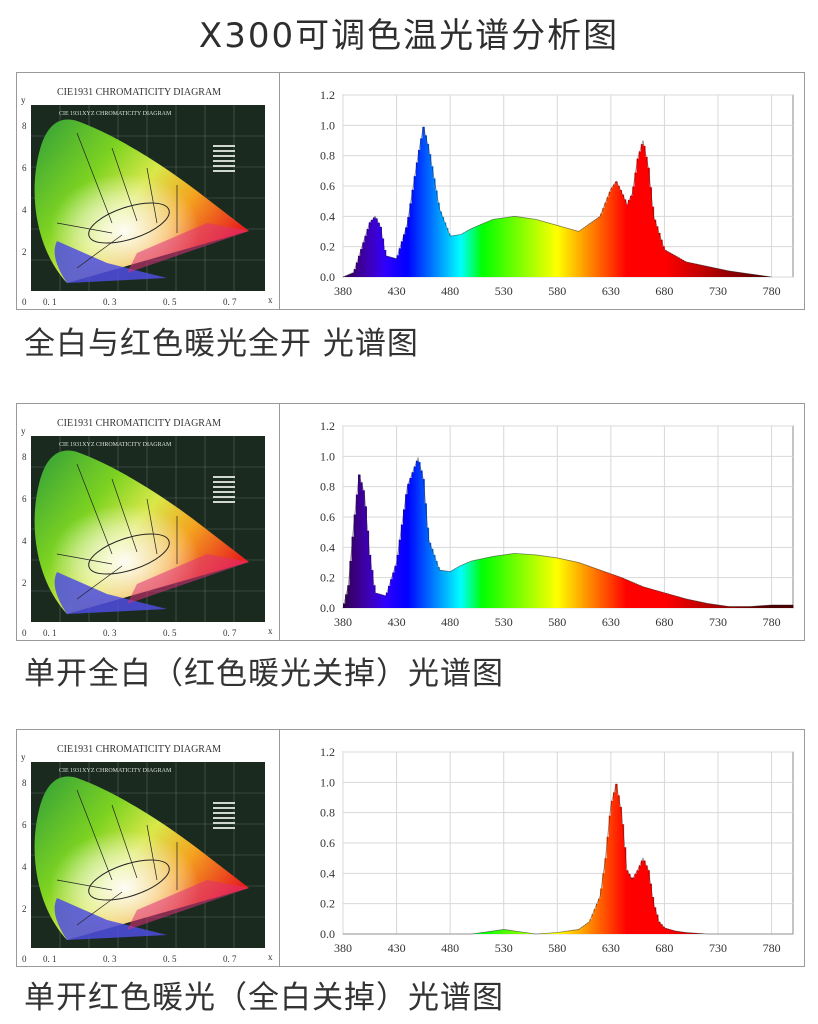  What do you see at coordinates (24, 867) in the screenshot?
I see `cie-y-tick-label: 4` at bounding box center [24, 867].